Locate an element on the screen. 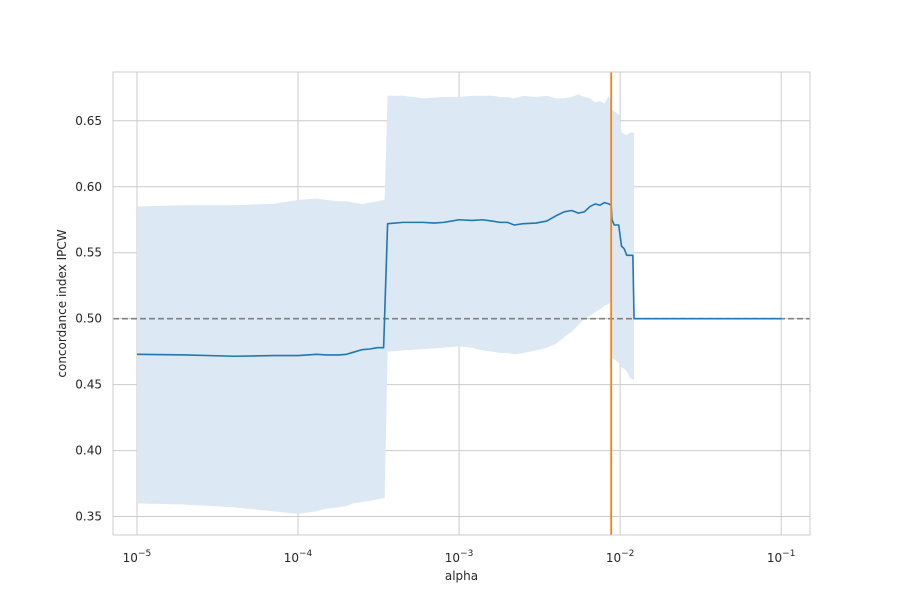 This screenshot has width=900, height=600. x-tick-label: 10⁻³ is located at coordinates (459, 557).